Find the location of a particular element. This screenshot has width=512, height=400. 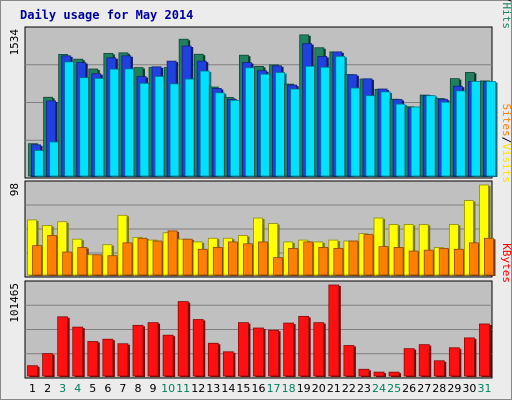

x-tick-label-day-16: 16 is located at coordinates (259, 388).